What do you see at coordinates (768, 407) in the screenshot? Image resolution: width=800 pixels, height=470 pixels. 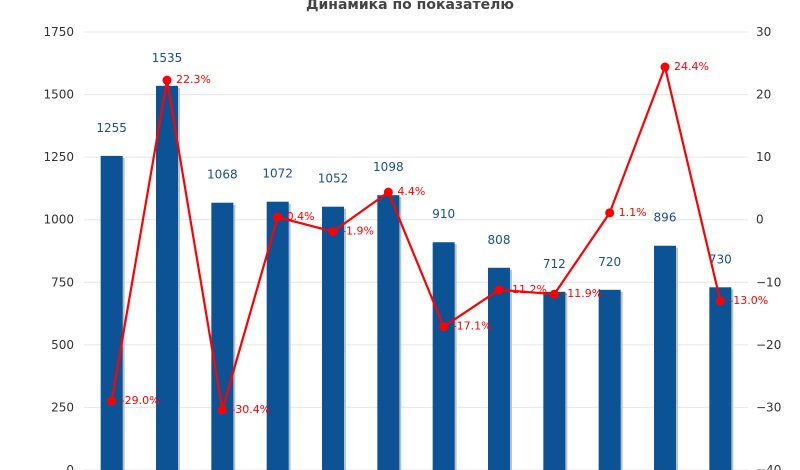 I see `y2-tick-label: −30` at bounding box center [768, 407].